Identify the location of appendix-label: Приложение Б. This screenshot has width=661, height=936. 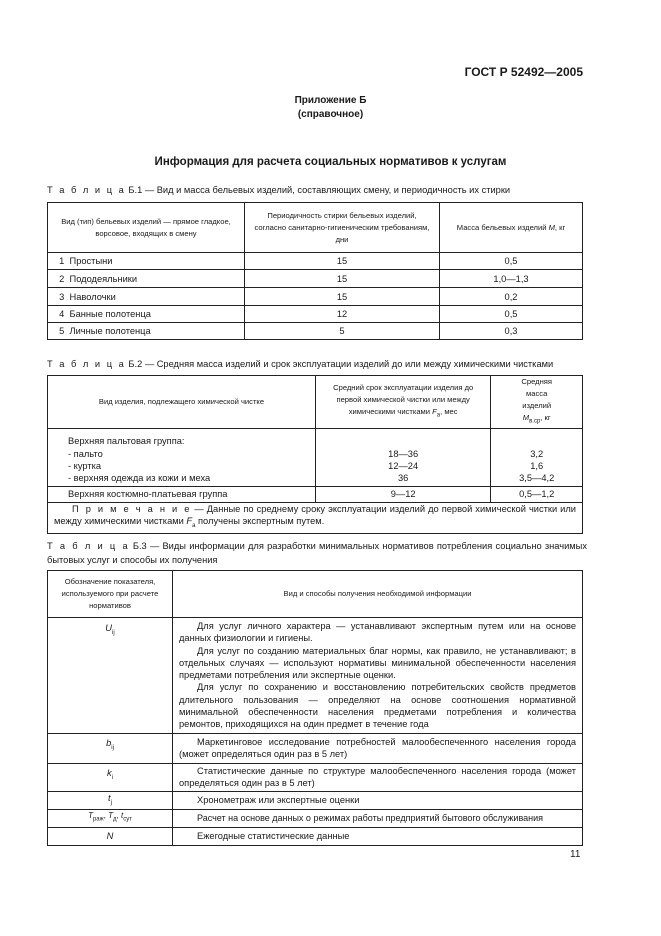
(330, 100).